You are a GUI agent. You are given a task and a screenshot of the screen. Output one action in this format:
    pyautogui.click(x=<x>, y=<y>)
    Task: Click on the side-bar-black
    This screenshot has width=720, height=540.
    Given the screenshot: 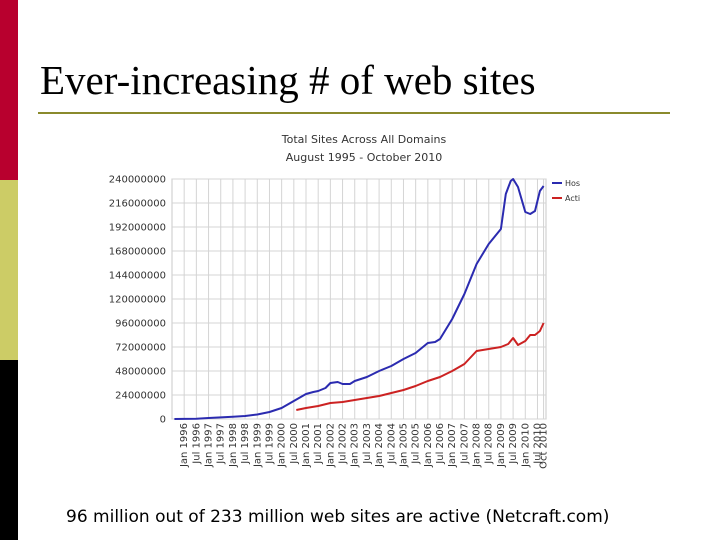 What is the action you would take?
    pyautogui.click(x=9, y=450)
    